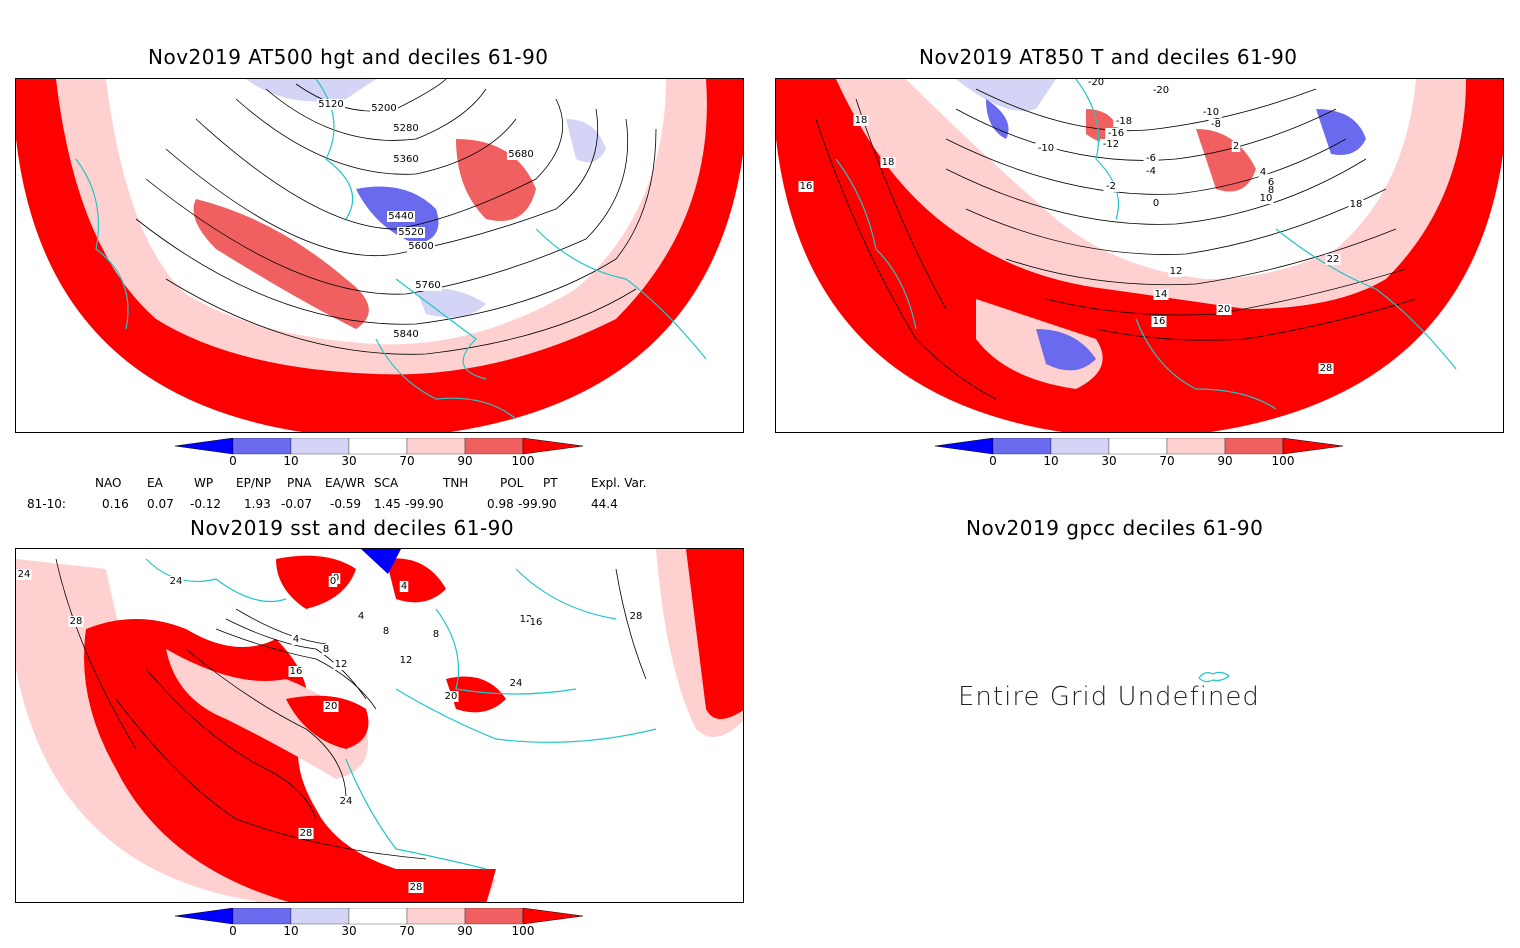 Image resolution: width=1520 pixels, height=948 pixels. What do you see at coordinates (115, 504) in the screenshot?
I see `index-value-nao: 0.16` at bounding box center [115, 504].